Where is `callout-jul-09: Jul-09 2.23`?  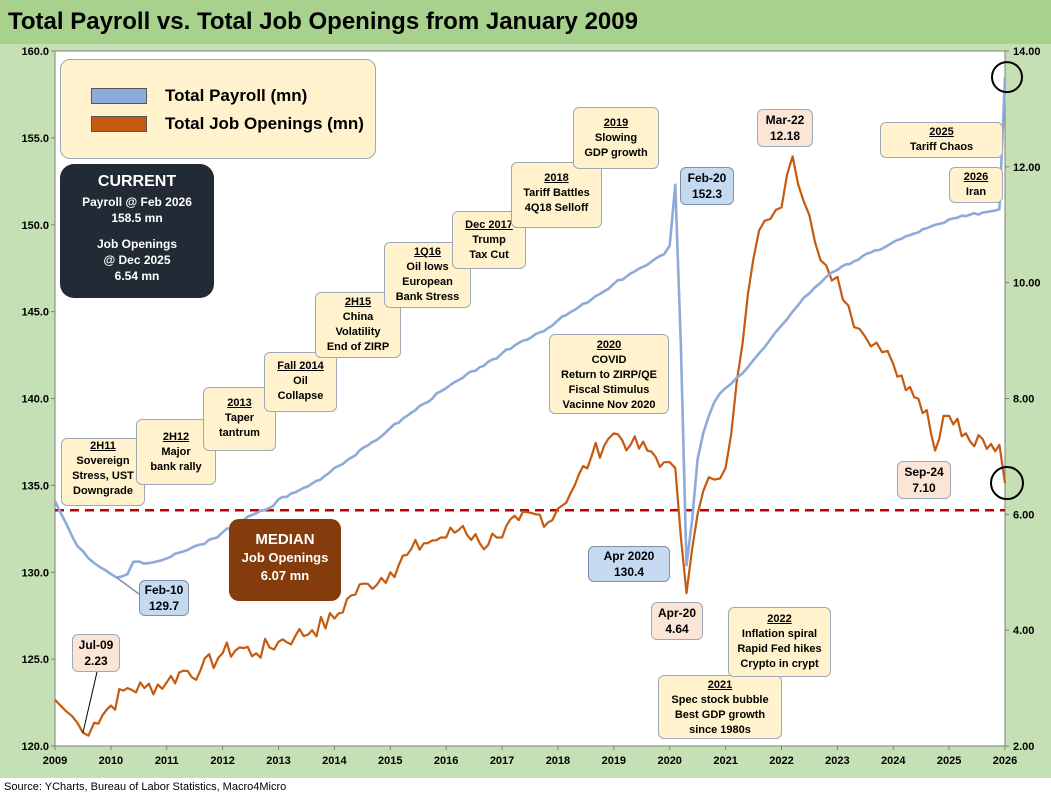 callout-jul-09: Jul-09 2.23 is located at coordinates (96, 653).